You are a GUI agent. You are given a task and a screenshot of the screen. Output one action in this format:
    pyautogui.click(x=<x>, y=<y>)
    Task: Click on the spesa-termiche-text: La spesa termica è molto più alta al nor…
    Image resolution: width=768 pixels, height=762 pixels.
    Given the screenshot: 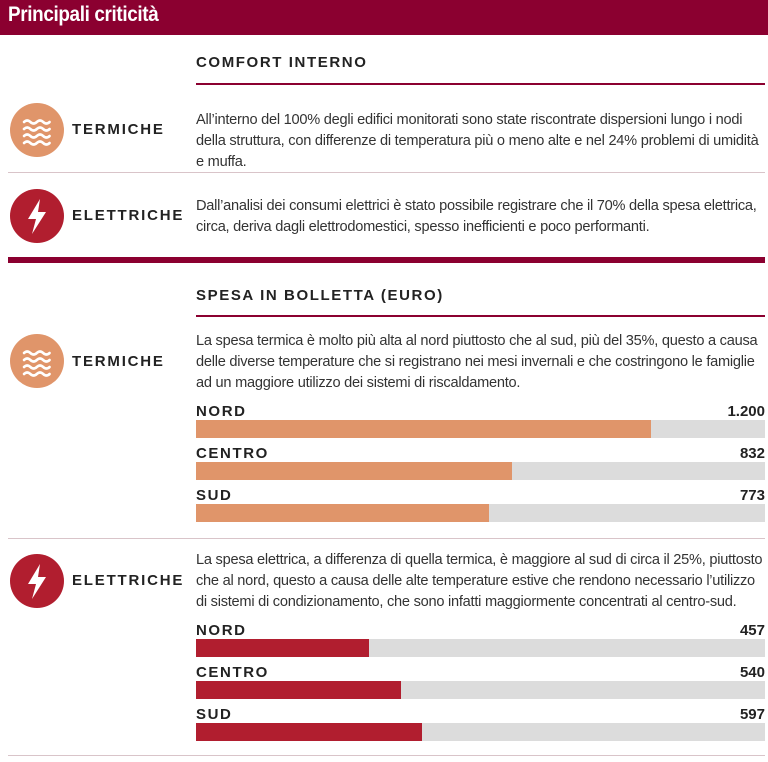 What is the action you would take?
    pyautogui.click(x=477, y=362)
    